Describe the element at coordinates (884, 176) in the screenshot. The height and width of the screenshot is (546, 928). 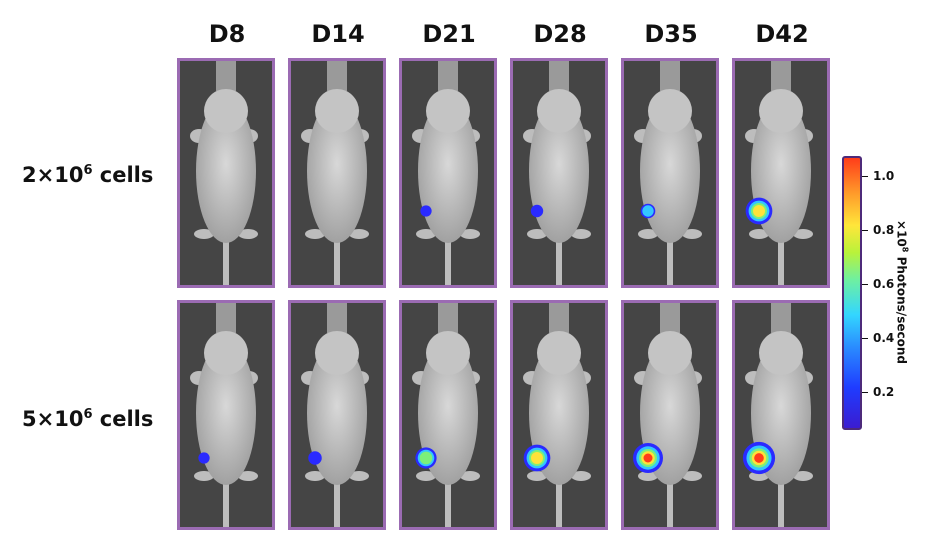
I see `colorbar-tick-label: 1.0` at that location.